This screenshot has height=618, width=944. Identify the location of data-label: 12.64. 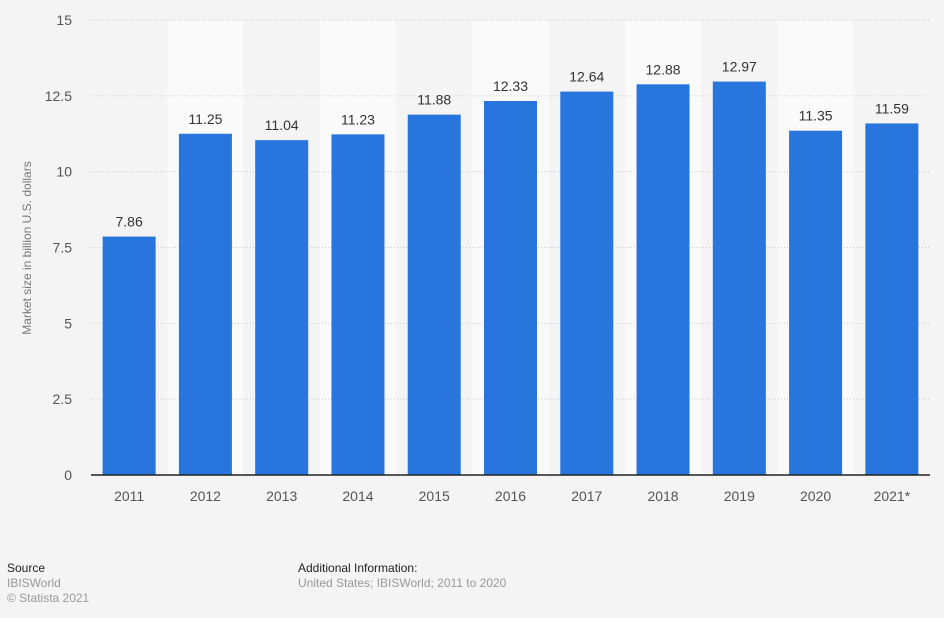
(586, 77).